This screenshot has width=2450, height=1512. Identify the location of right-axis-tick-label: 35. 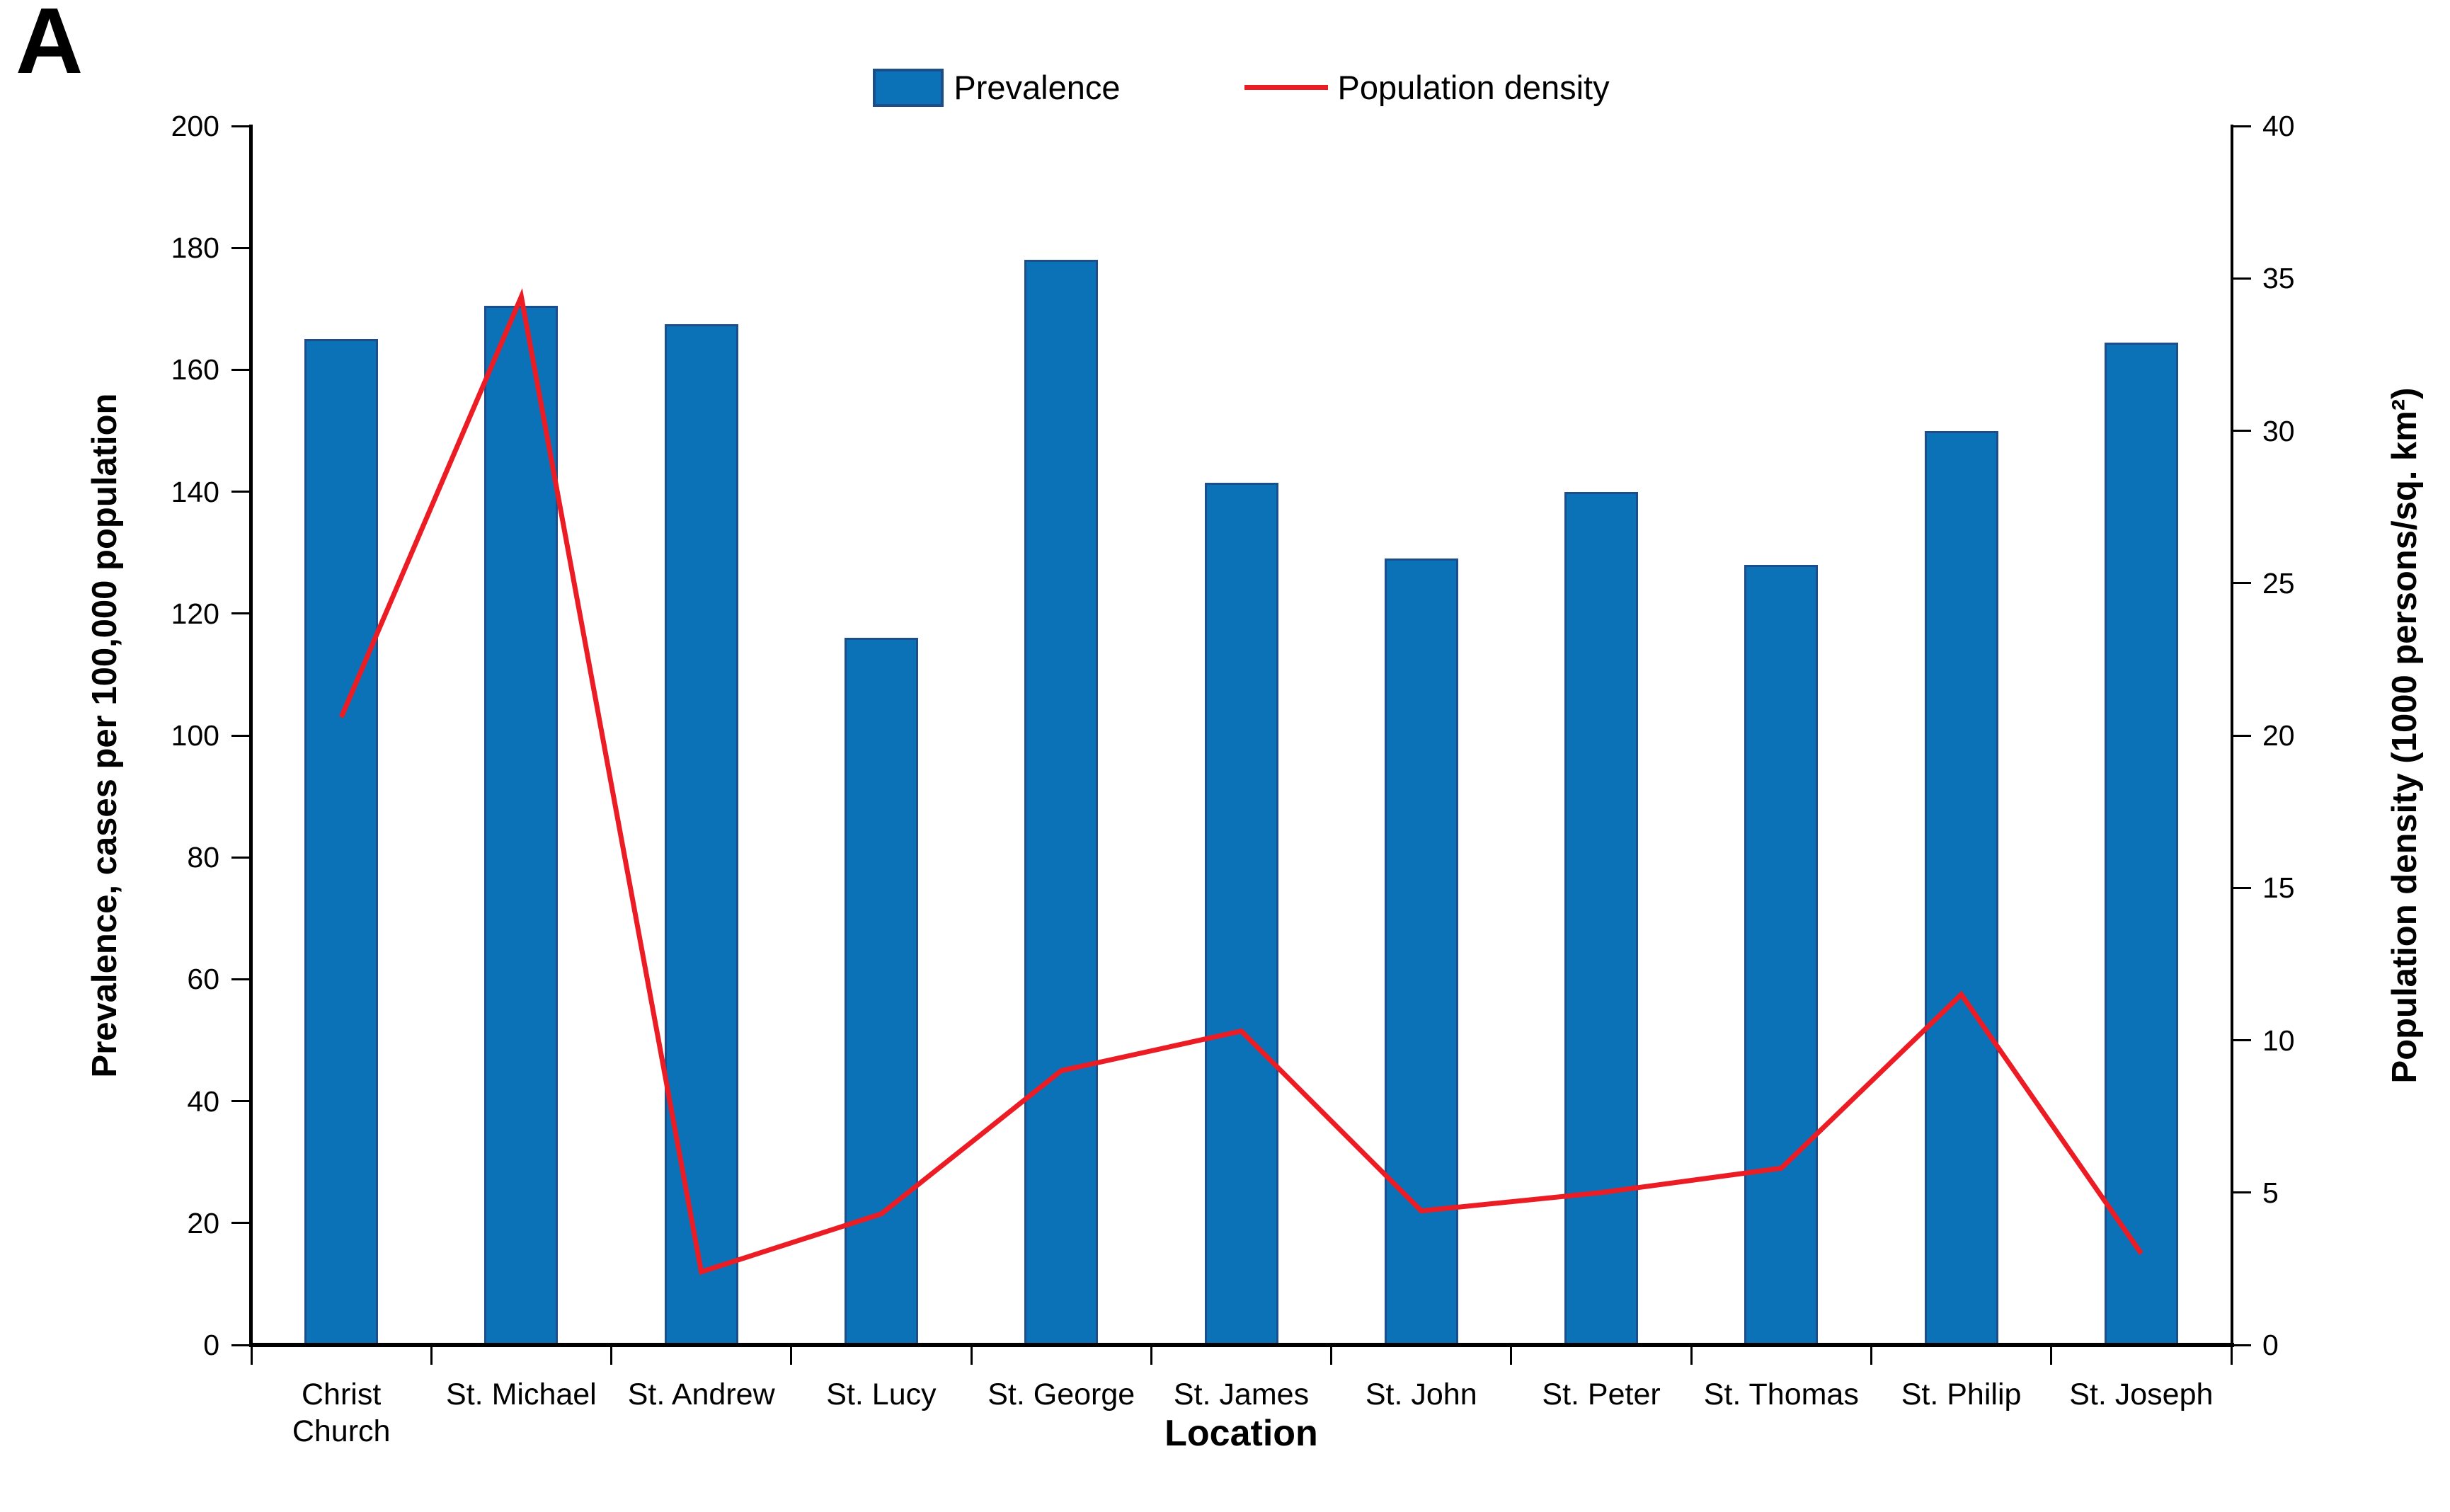
(2278, 278).